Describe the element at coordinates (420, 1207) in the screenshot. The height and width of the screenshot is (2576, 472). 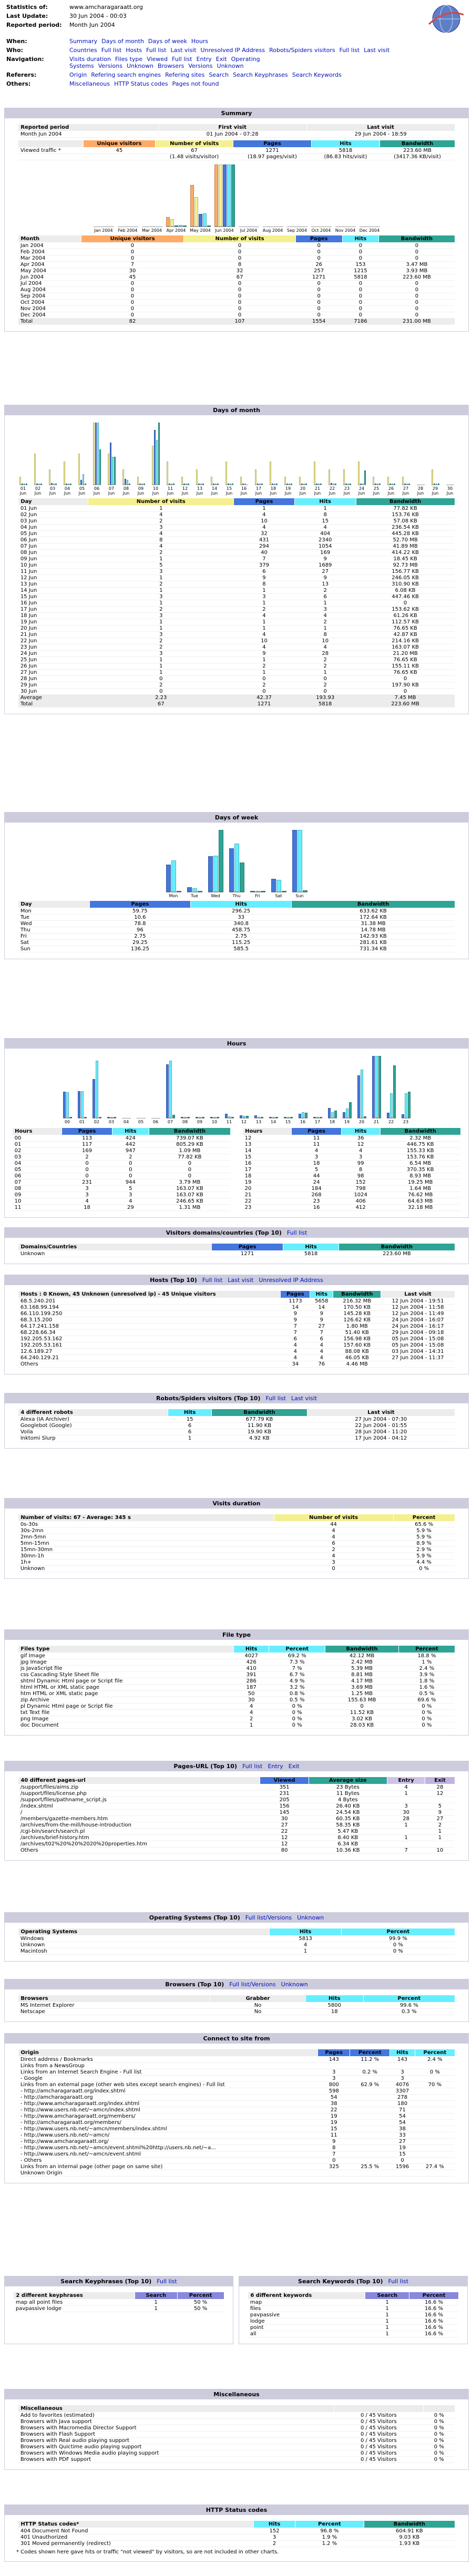
I see `table-cell: 32.18 MB` at that location.